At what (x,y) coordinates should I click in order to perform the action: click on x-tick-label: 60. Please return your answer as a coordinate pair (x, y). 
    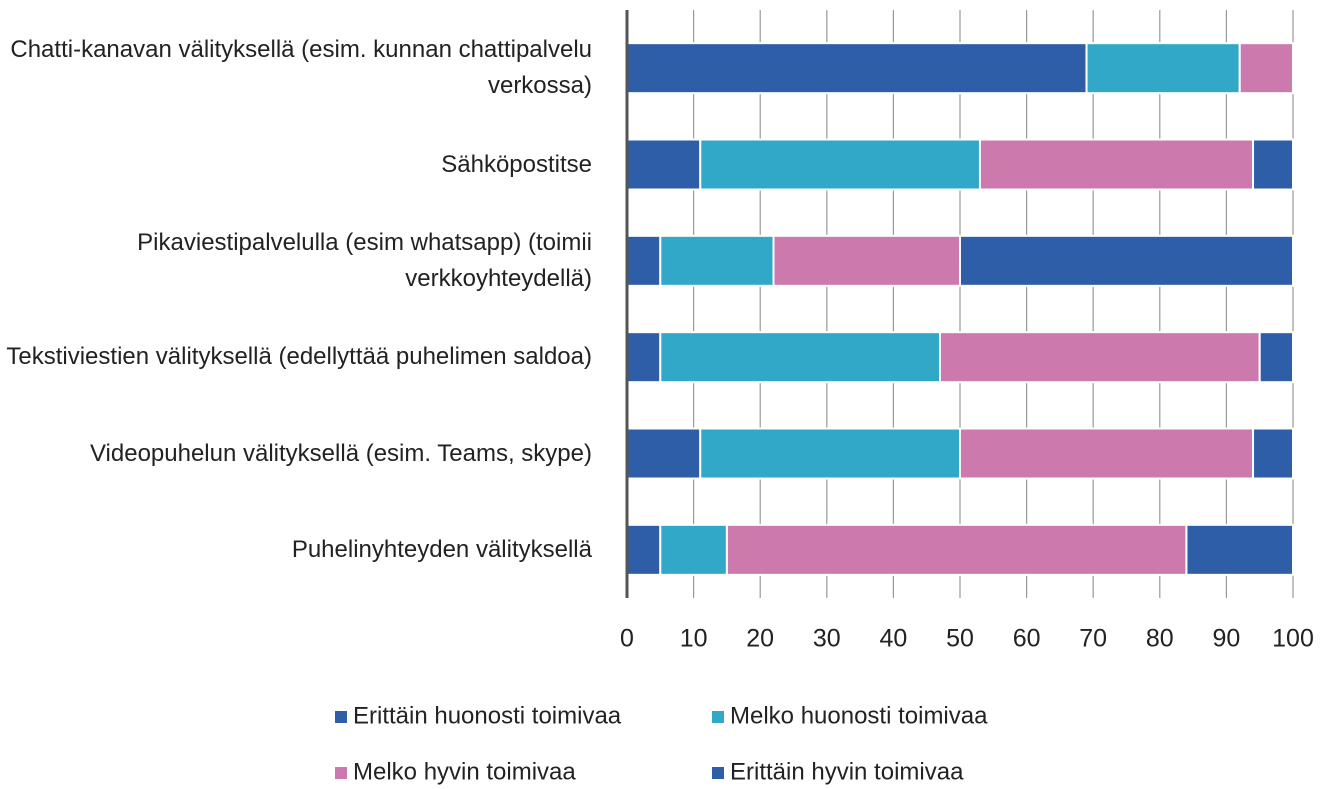
    Looking at the image, I should click on (1027, 639).